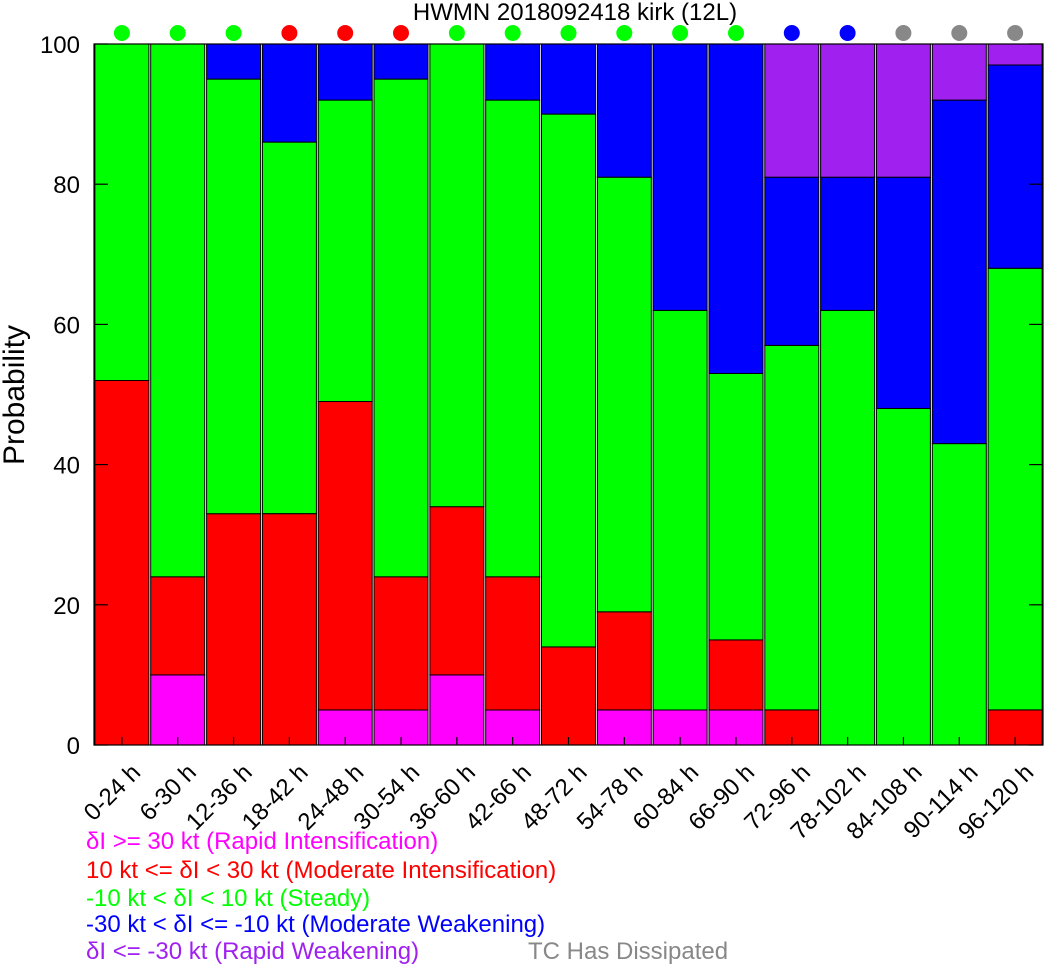 This screenshot has height=968, width=1057. Describe the element at coordinates (66, 325) in the screenshot. I see `y-tick-label-3: 60` at that location.